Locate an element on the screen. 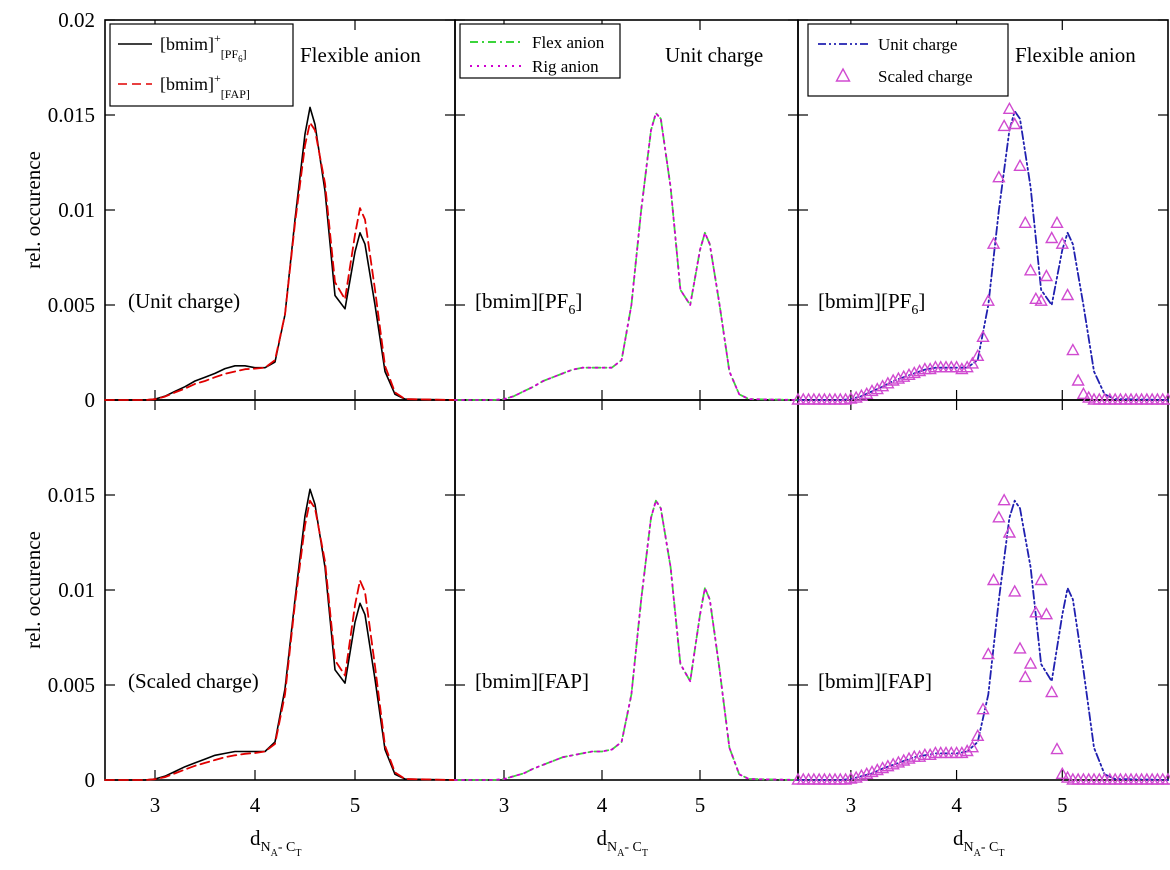 This screenshot has width=1170, height=870. legend-label: Scaled charge is located at coordinates (925, 76).